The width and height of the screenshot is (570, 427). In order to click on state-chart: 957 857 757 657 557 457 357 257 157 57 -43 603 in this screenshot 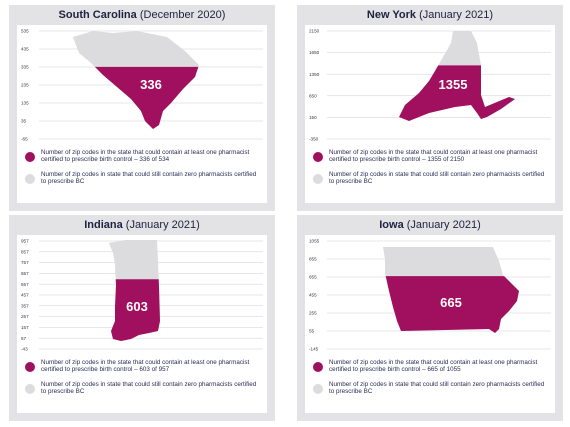, I will do `click(142, 295)`.